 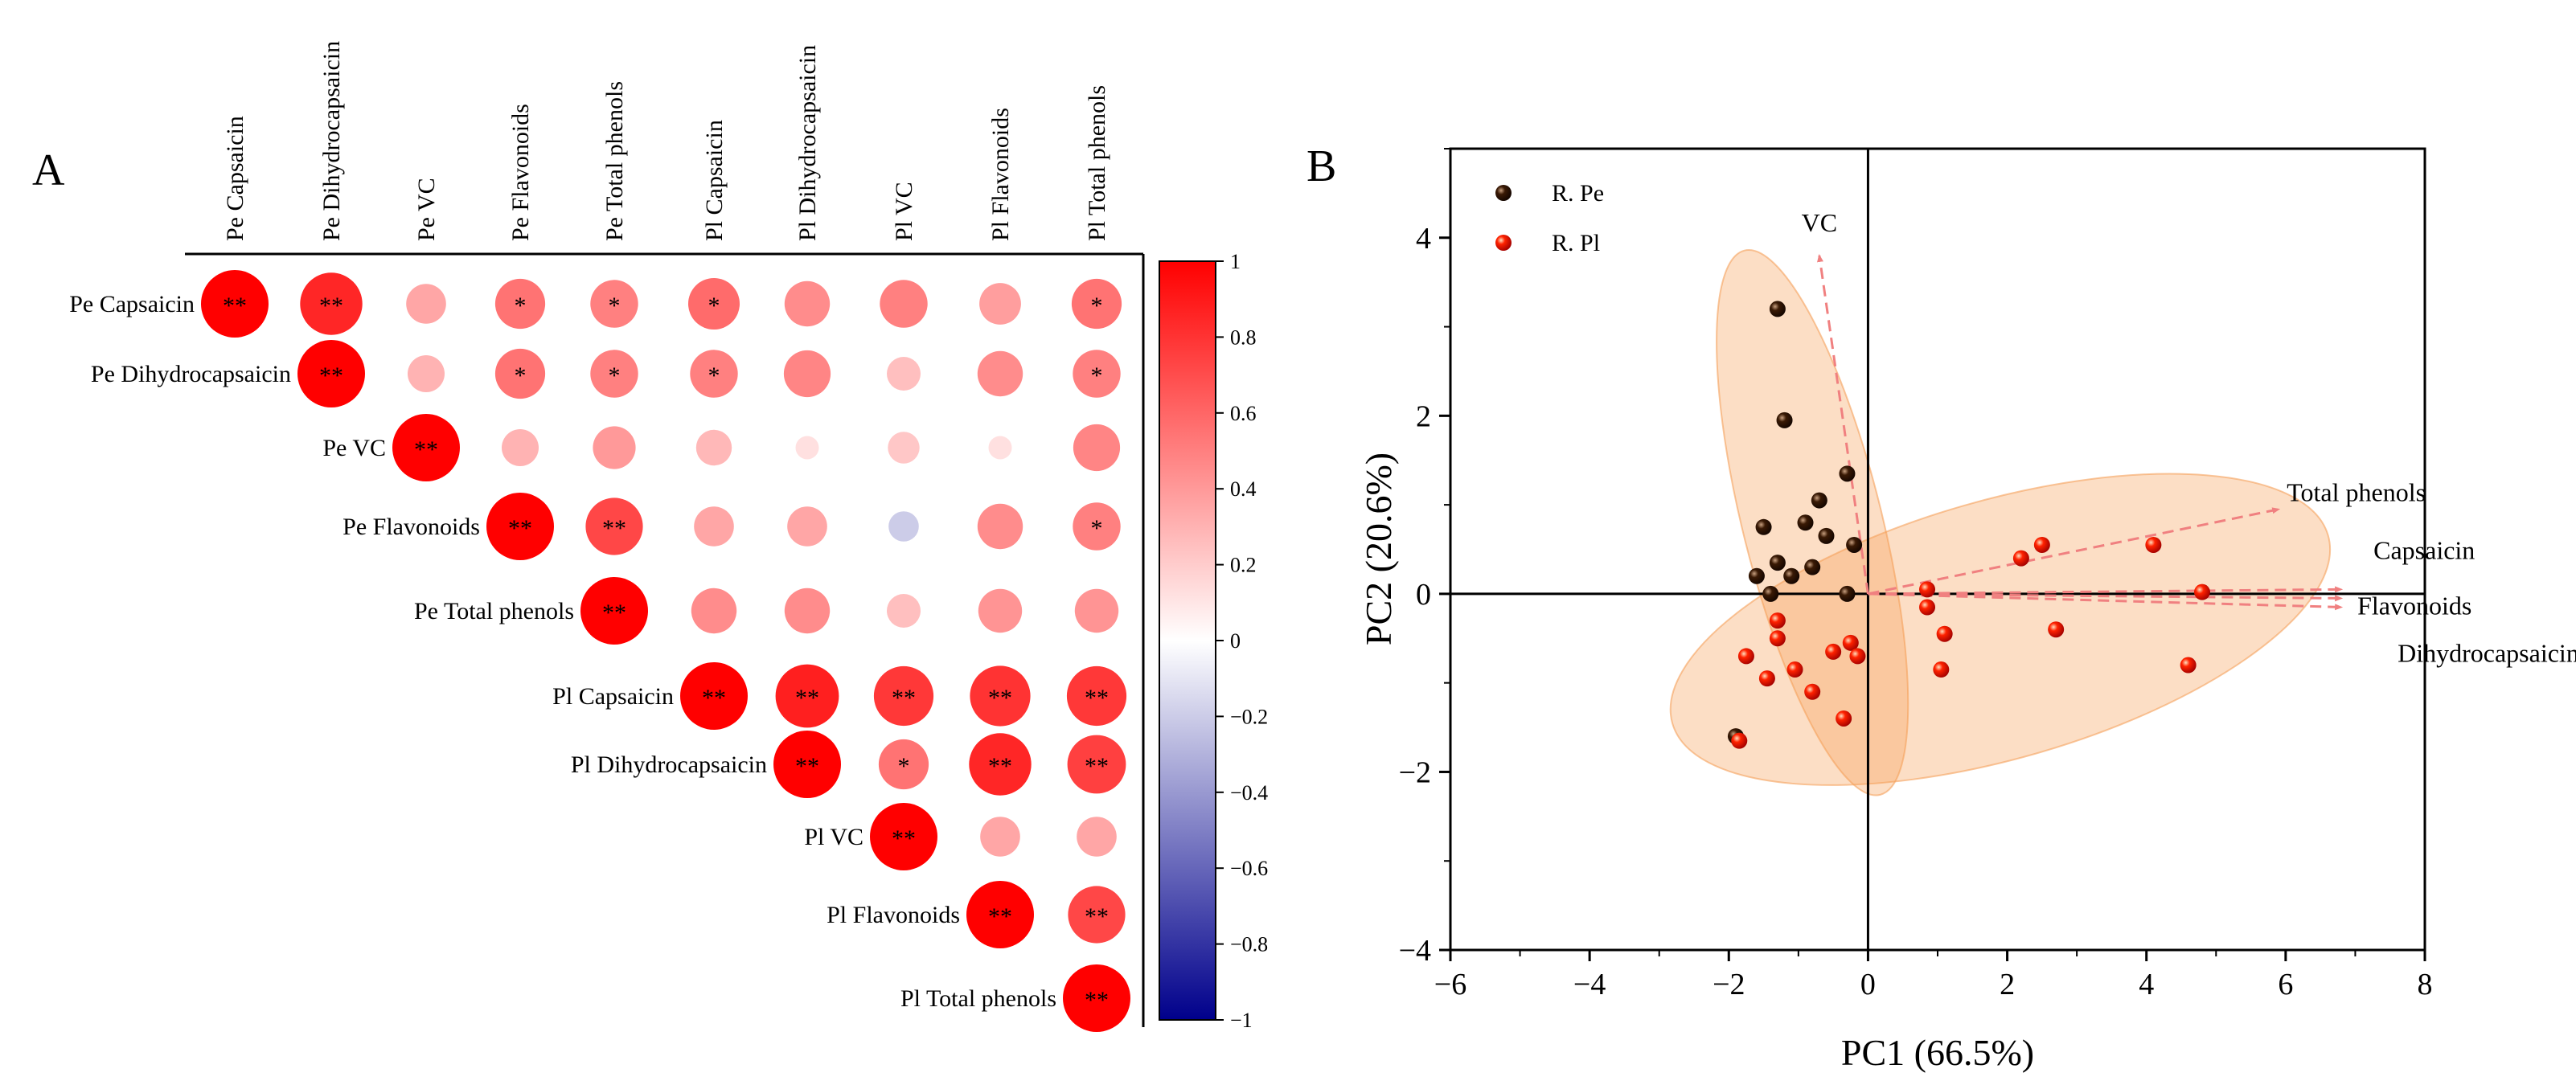 I want to click on pca-x-ticks: −6 −4 −2 0 2 4 6 8, so click(x=1933, y=975).